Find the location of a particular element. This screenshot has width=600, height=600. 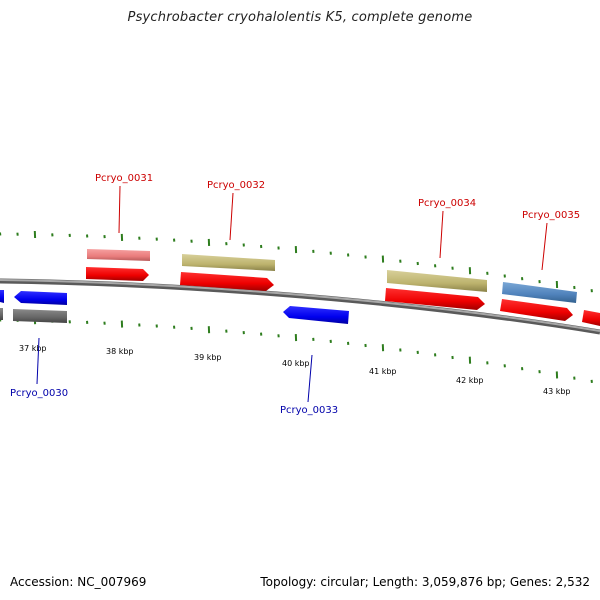

inner-tick-ring is located at coordinates (296, 350).